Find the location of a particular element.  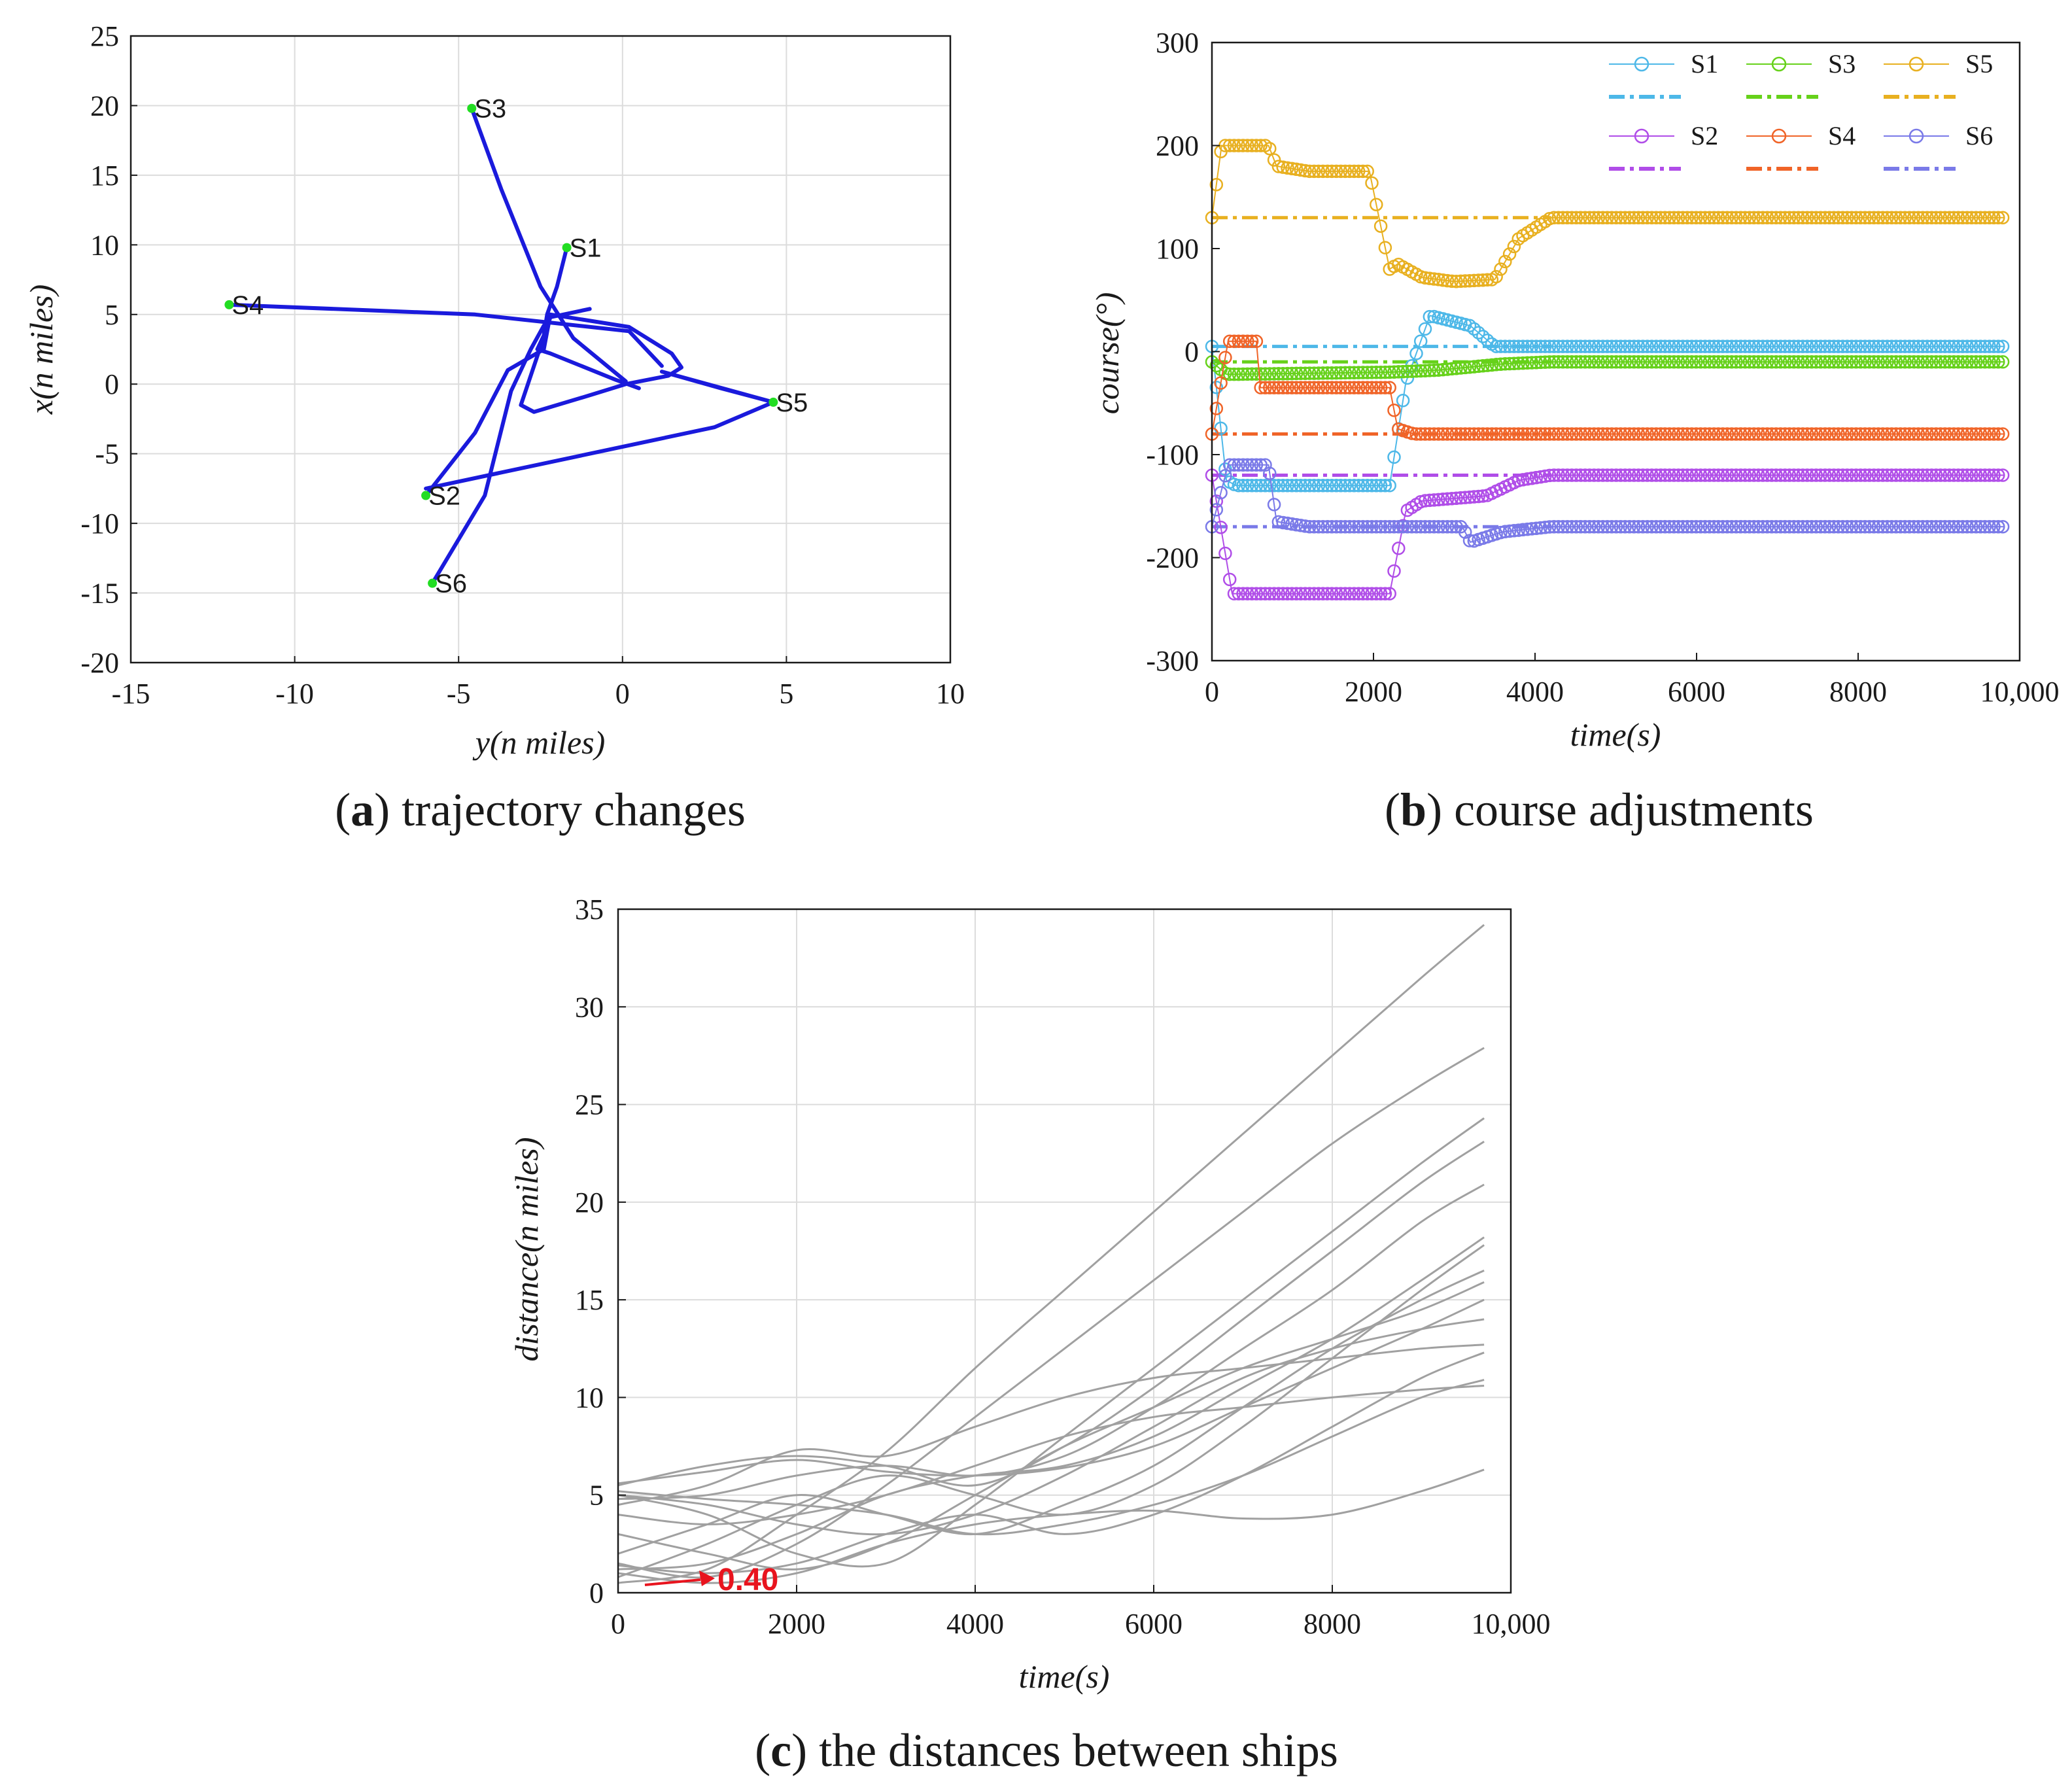

panel-b-legend-label-s3: S3 is located at coordinates (1842, 63).